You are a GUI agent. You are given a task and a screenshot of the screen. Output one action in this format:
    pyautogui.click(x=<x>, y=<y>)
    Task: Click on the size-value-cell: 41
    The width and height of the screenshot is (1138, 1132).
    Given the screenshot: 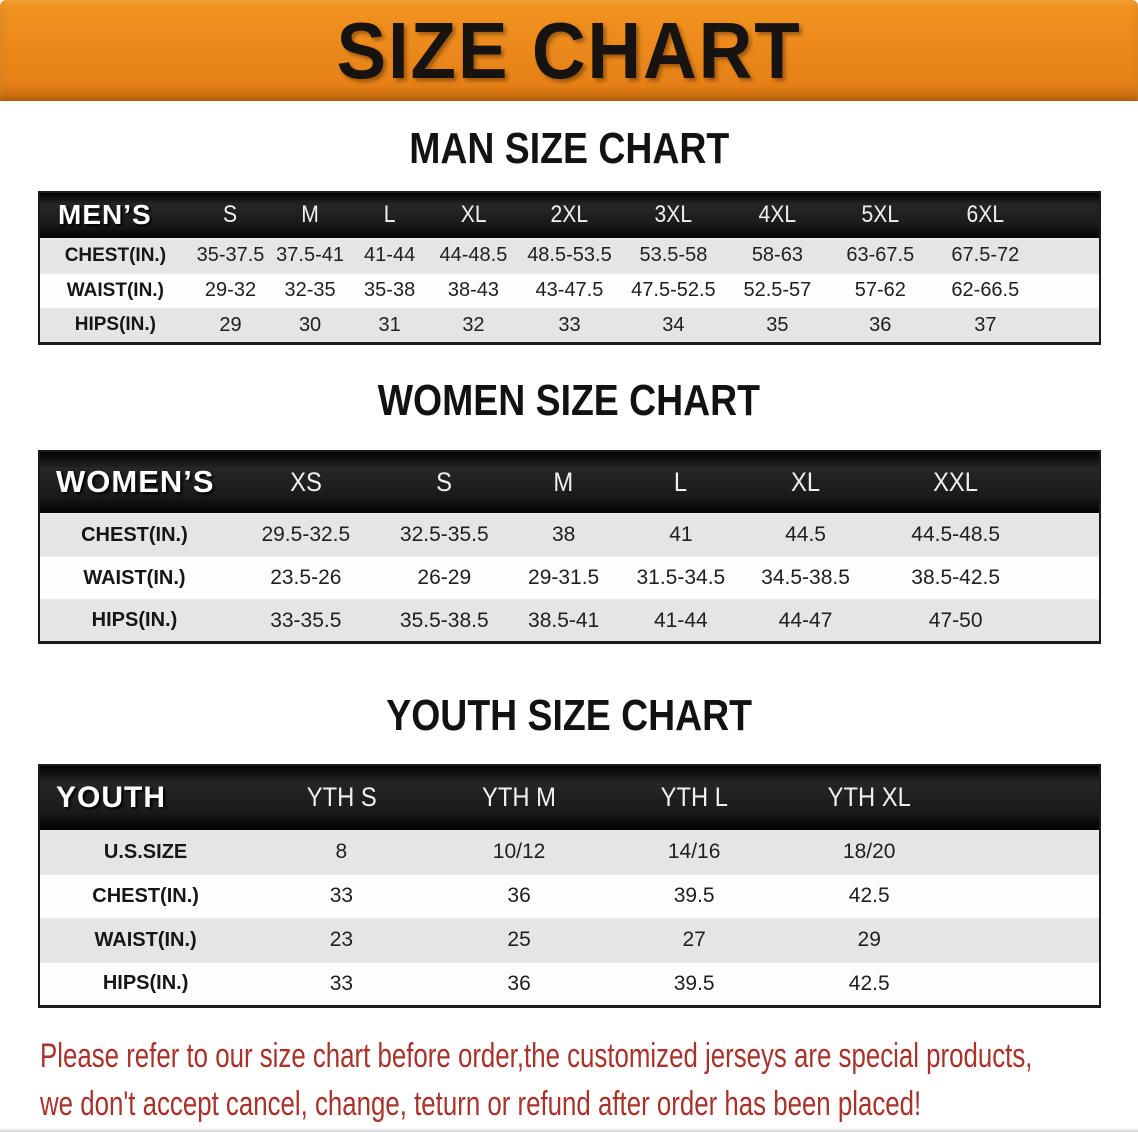 What is the action you would take?
    pyautogui.click(x=681, y=534)
    